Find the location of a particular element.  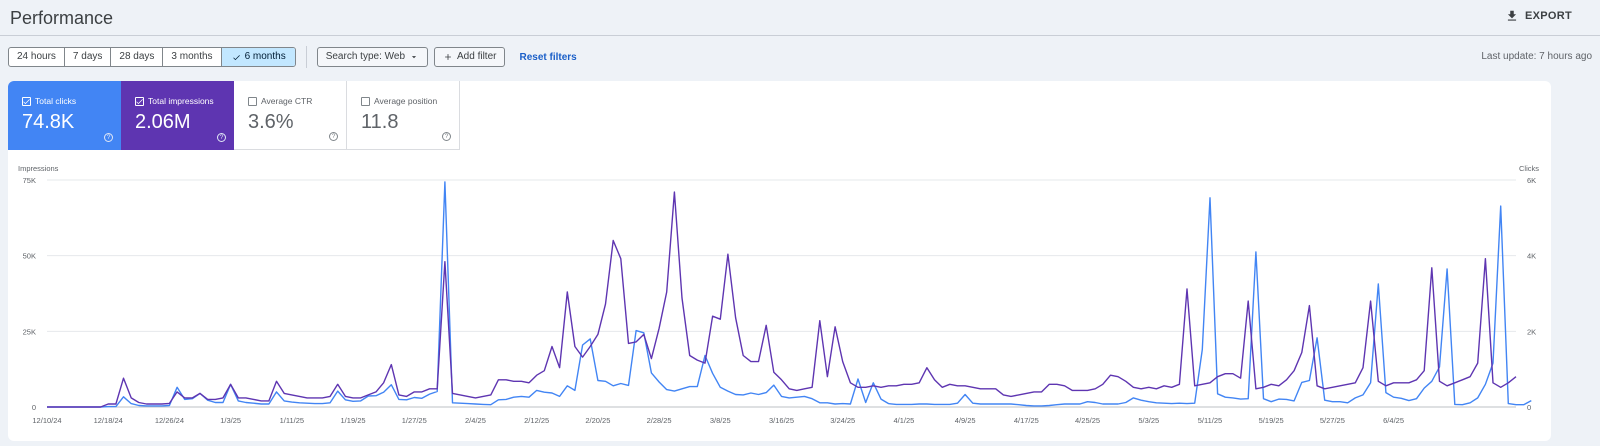

top-bar: Performance EXPORT is located at coordinates (800, 18).